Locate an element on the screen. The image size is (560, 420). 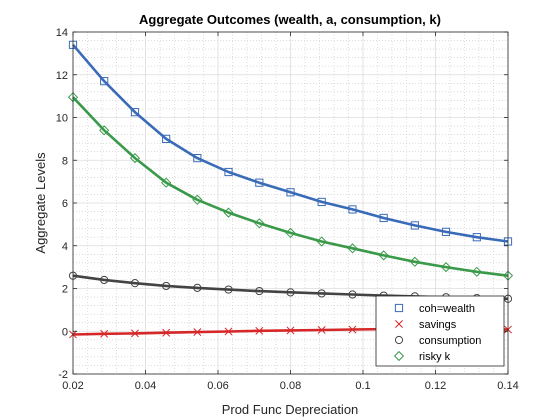
y-tick-label: 2 is located at coordinates (65, 290).